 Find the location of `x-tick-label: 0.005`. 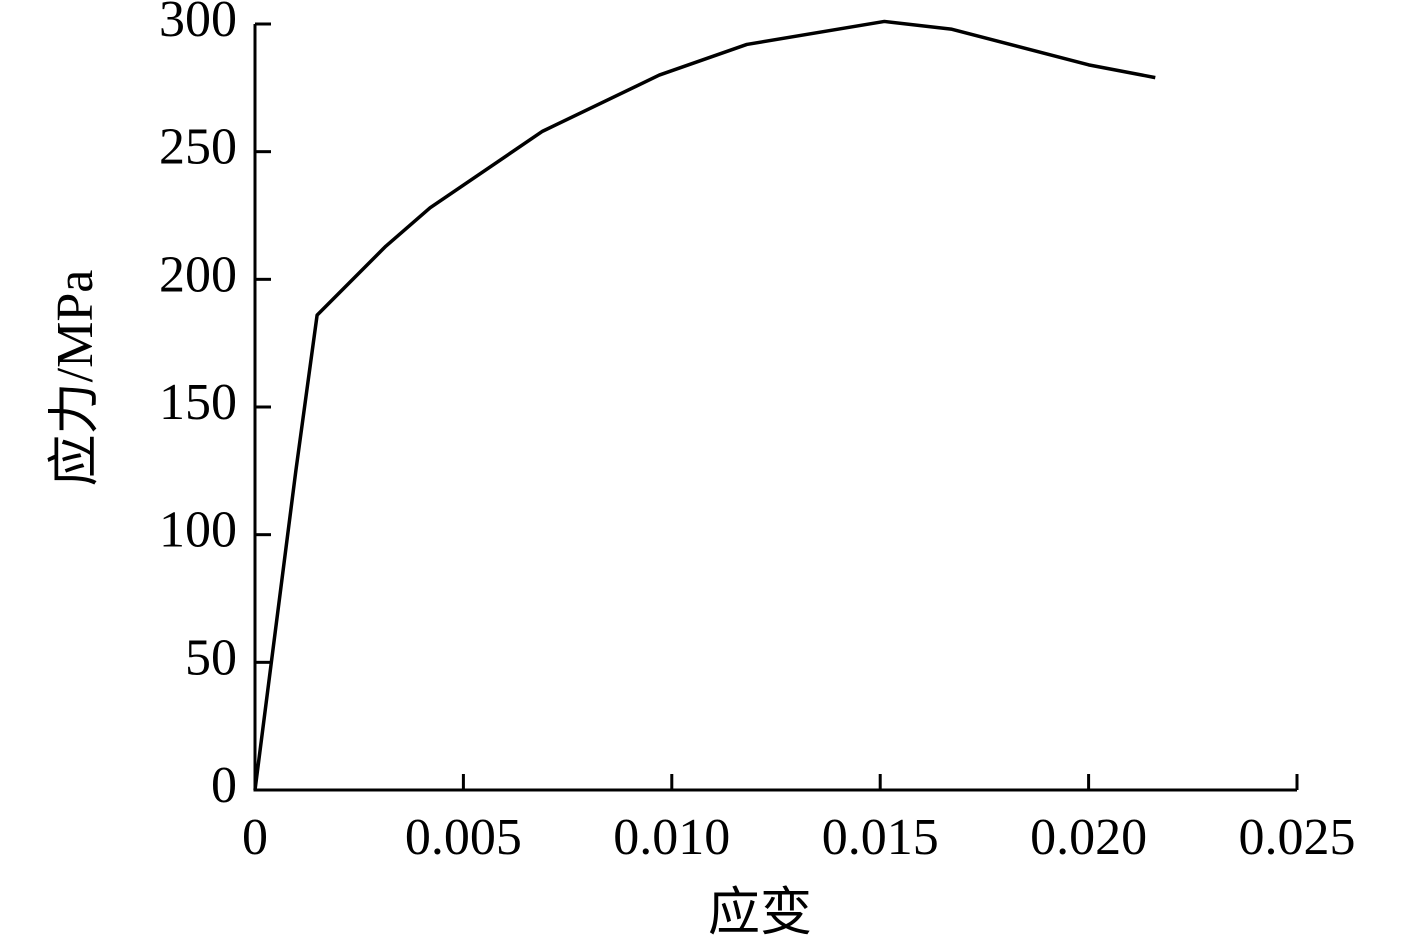

x-tick-label: 0.005 is located at coordinates (463, 837).